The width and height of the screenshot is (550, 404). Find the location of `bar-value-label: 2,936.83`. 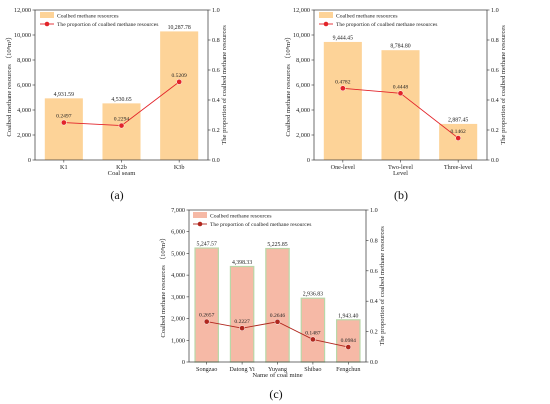

bar-value-label: 2,936.83 is located at coordinates (313, 295).